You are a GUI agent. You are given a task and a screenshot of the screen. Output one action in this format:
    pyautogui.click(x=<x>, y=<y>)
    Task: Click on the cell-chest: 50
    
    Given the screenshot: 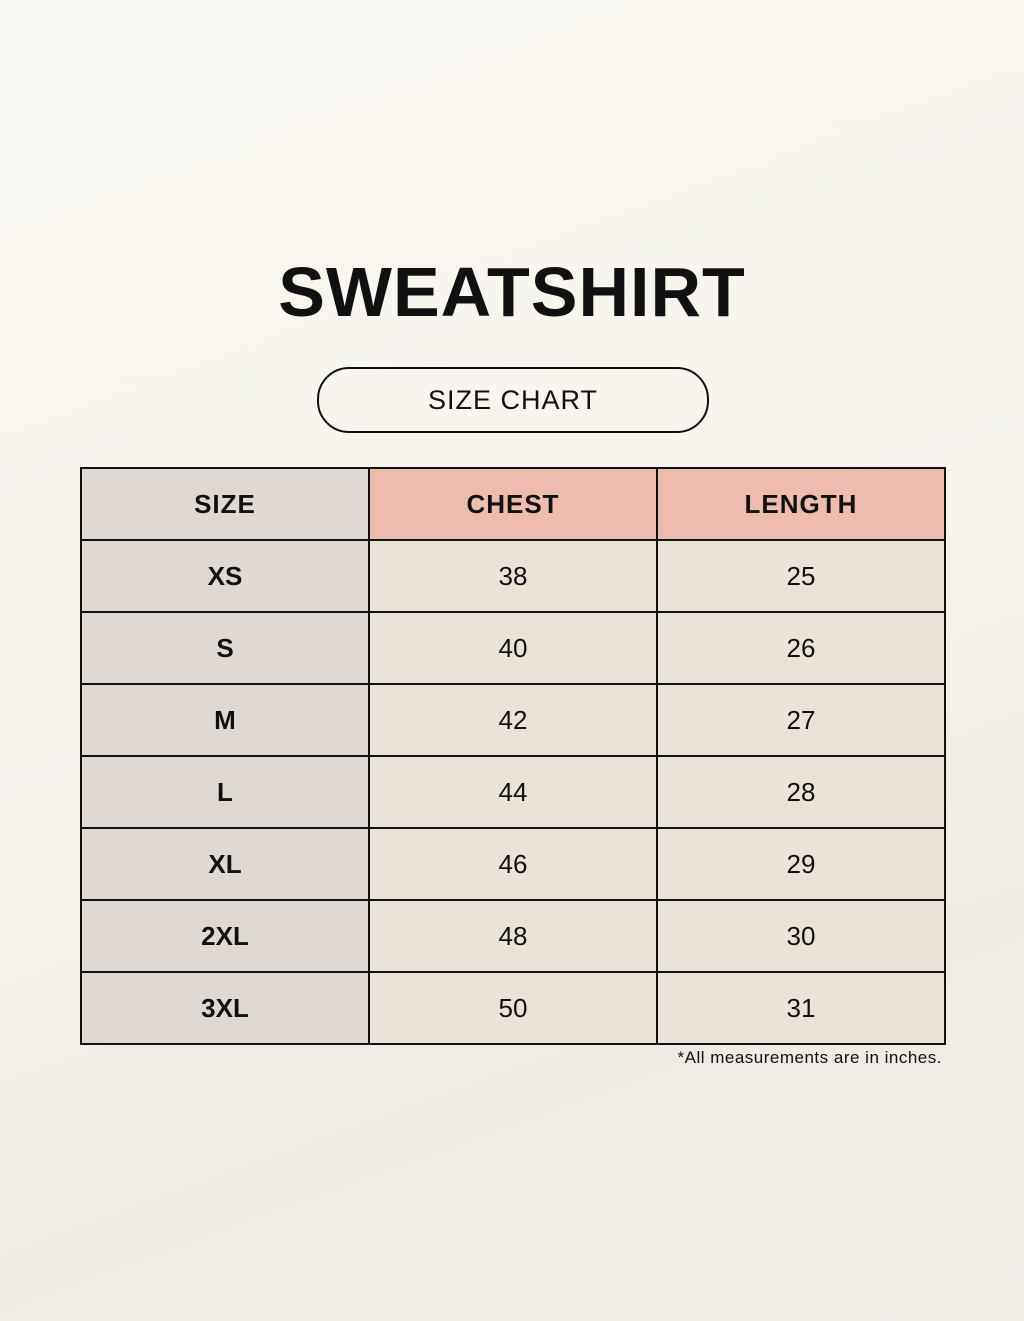 What is the action you would take?
    pyautogui.click(x=513, y=1008)
    